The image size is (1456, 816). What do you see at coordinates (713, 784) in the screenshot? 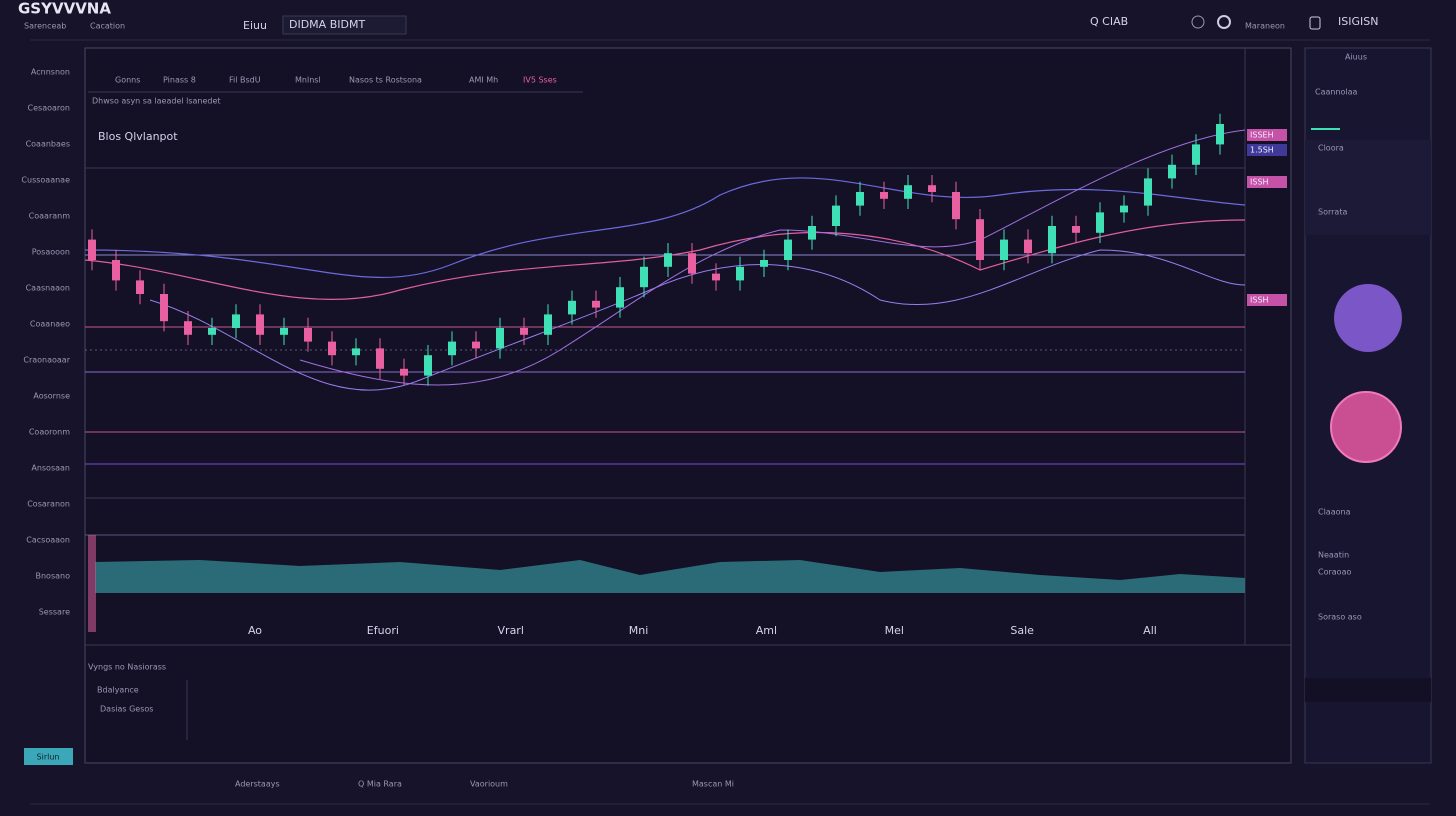
I see `footer-item: Mascan Mi` at bounding box center [713, 784].